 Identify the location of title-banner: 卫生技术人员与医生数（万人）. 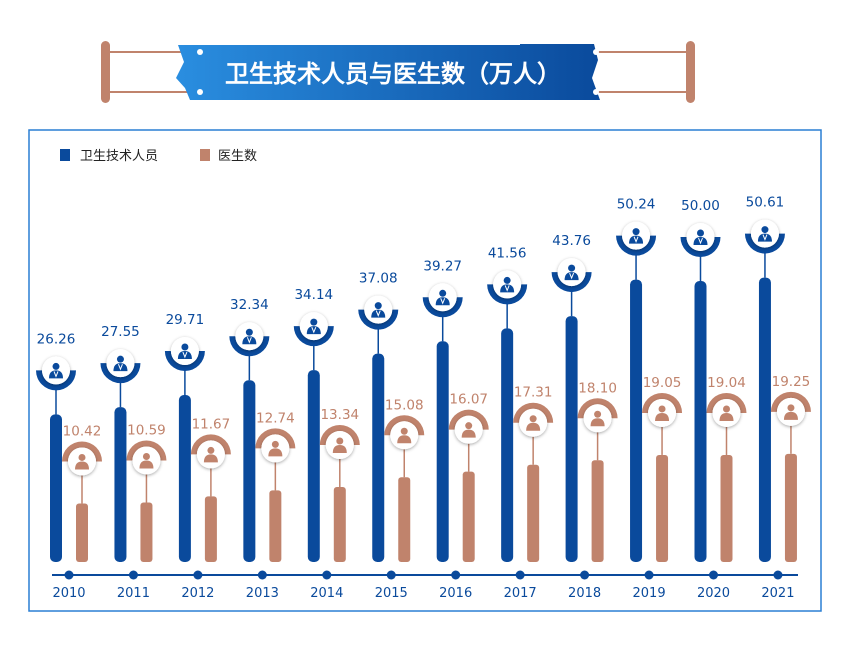
(398, 72).